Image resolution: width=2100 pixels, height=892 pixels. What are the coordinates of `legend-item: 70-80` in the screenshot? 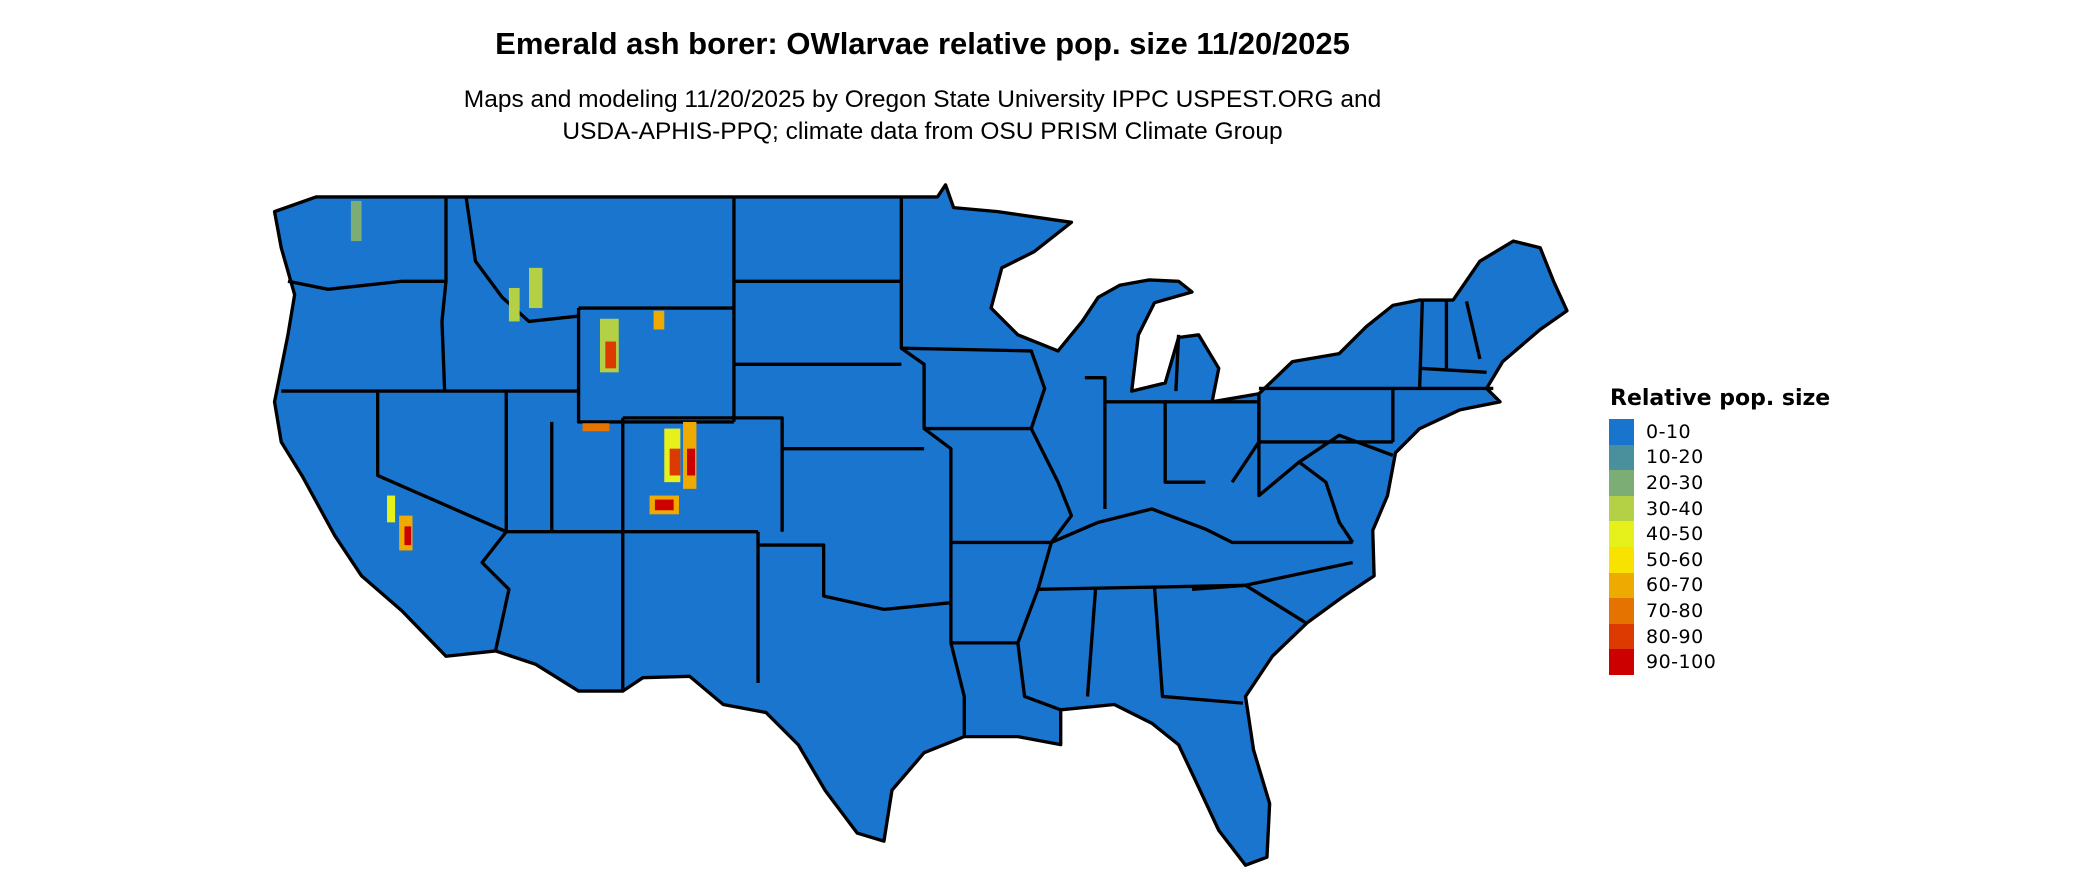 It's located at (1719, 611).